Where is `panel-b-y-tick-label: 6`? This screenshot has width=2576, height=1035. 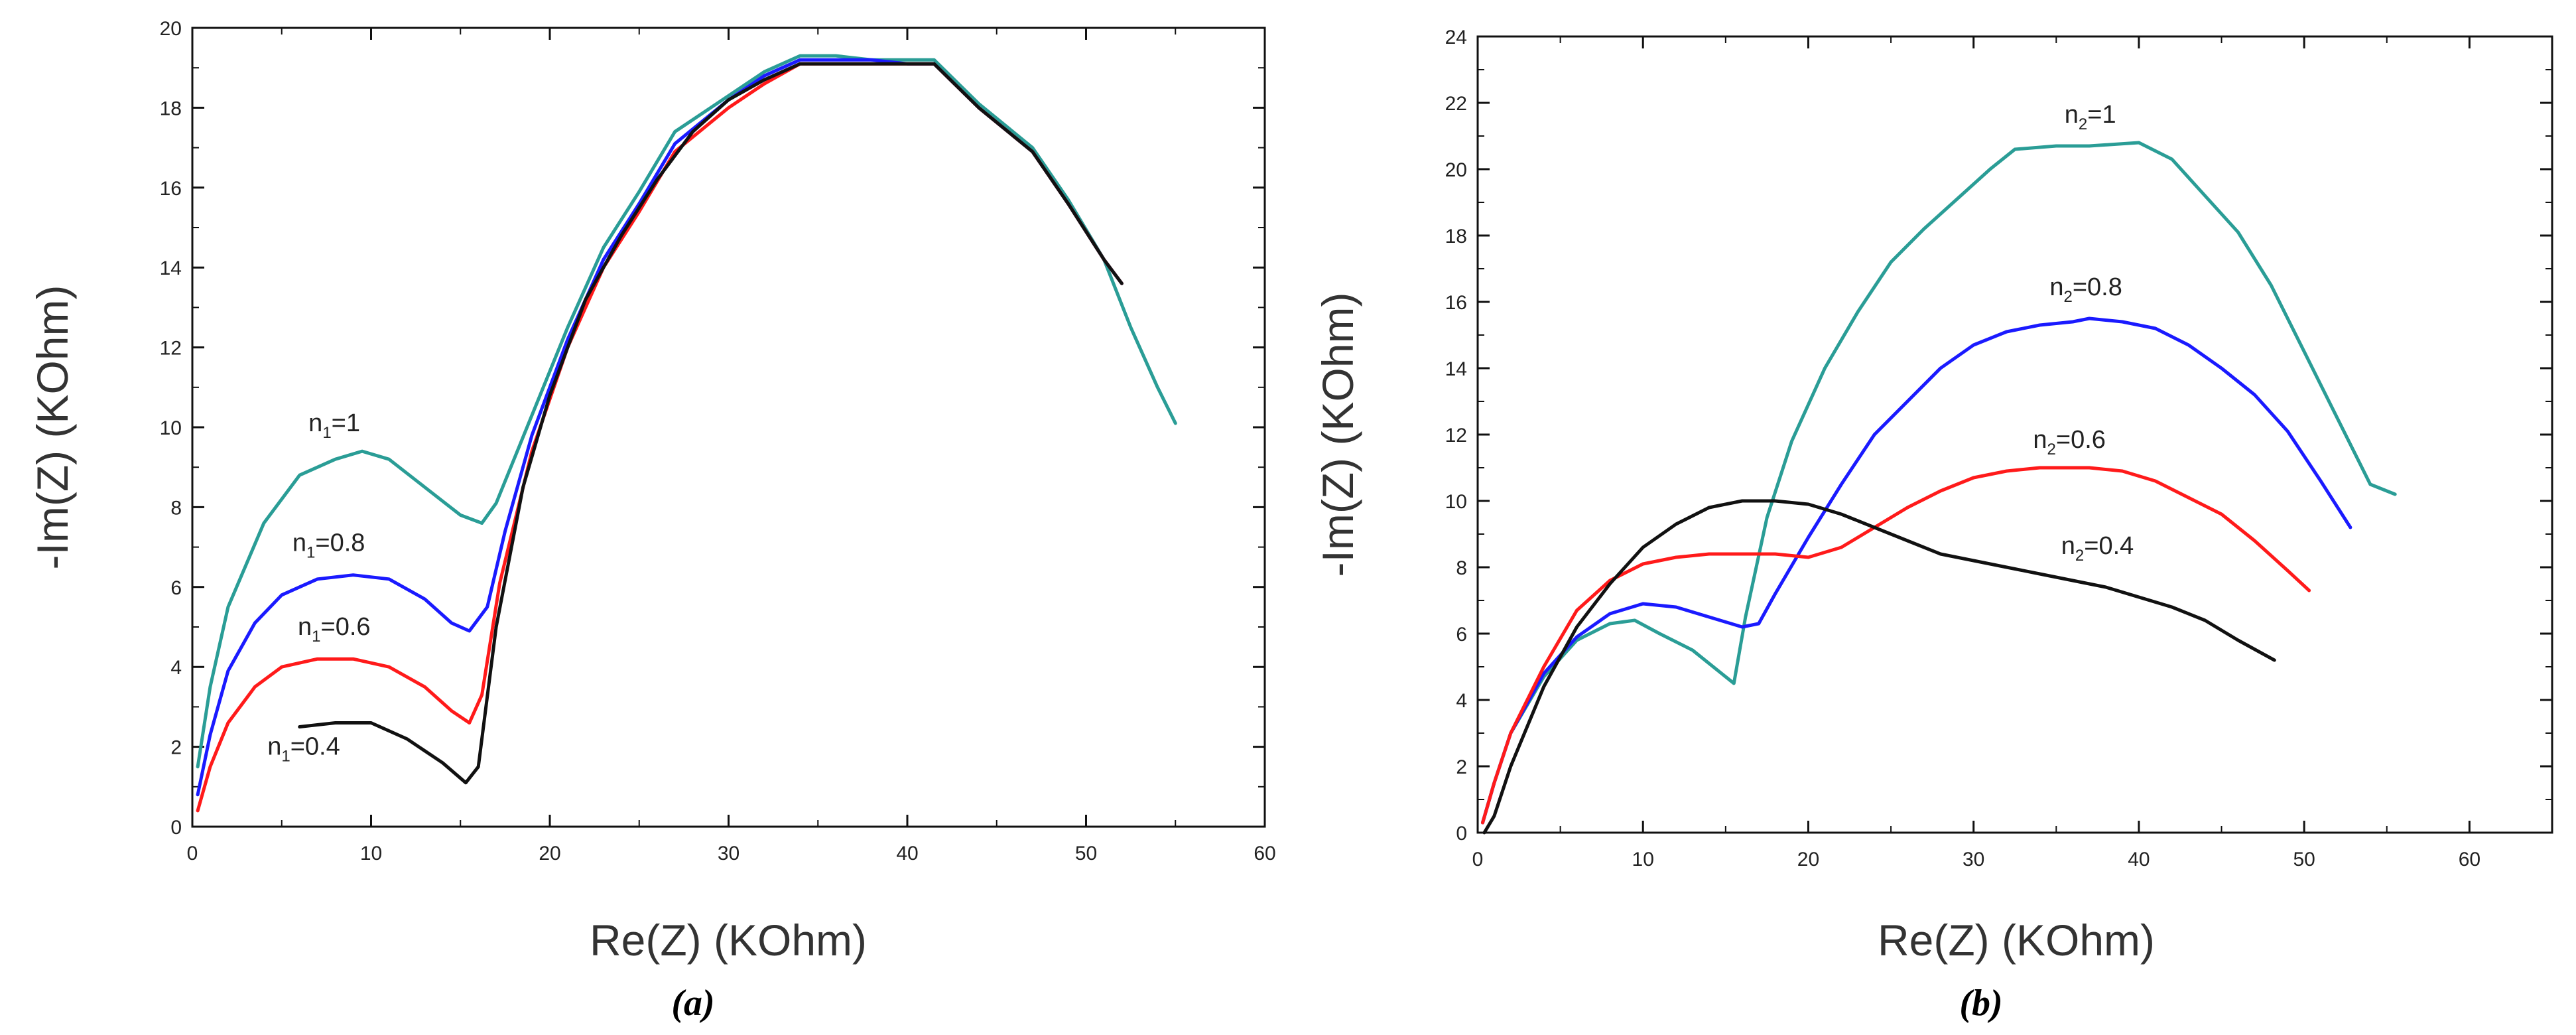 panel-b-y-tick-label: 6 is located at coordinates (1462, 635).